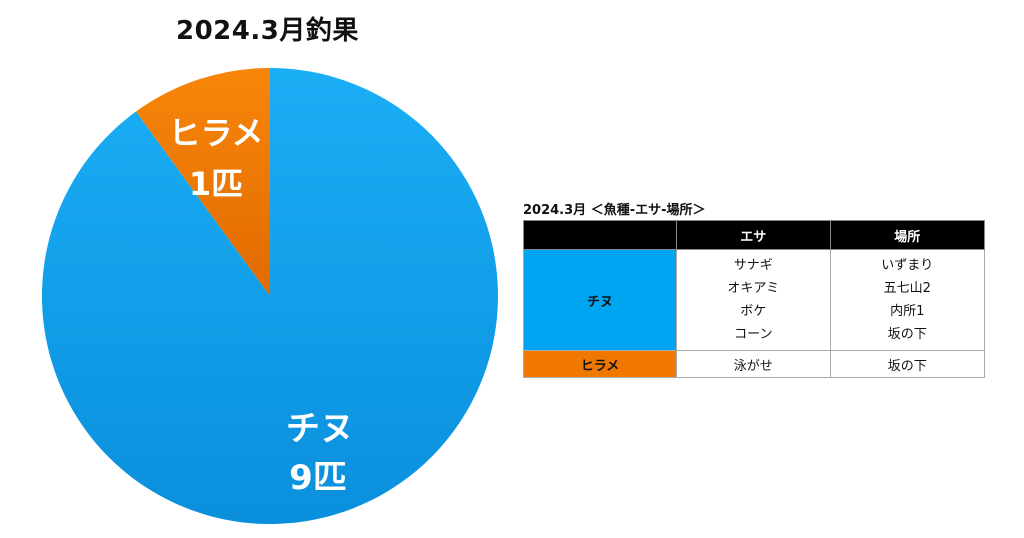 The width and height of the screenshot is (1024, 538). I want to click on place-item: 内所1, so click(907, 311).